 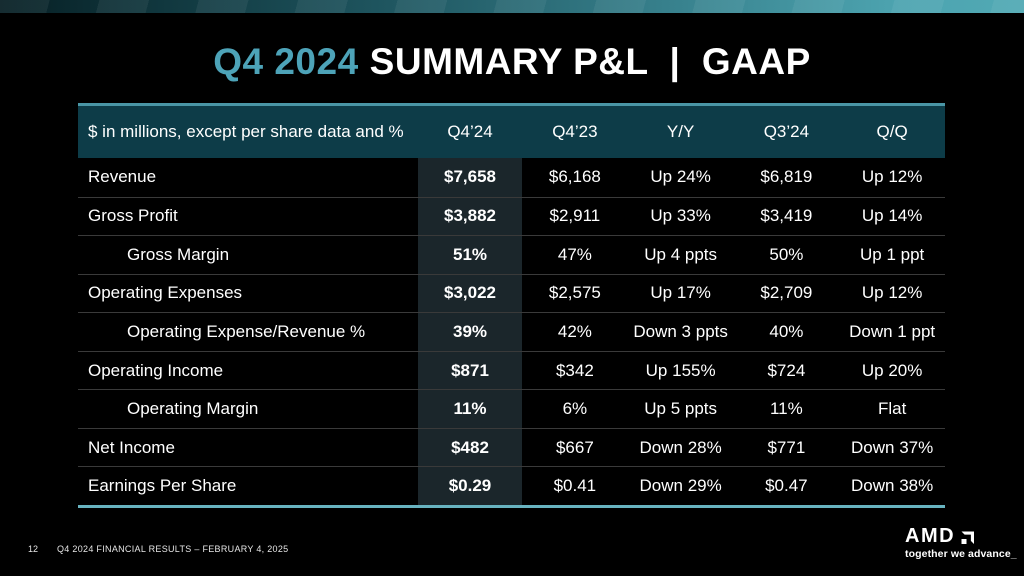 What do you see at coordinates (892, 486) in the screenshot?
I see `value-cell: Down 38%` at bounding box center [892, 486].